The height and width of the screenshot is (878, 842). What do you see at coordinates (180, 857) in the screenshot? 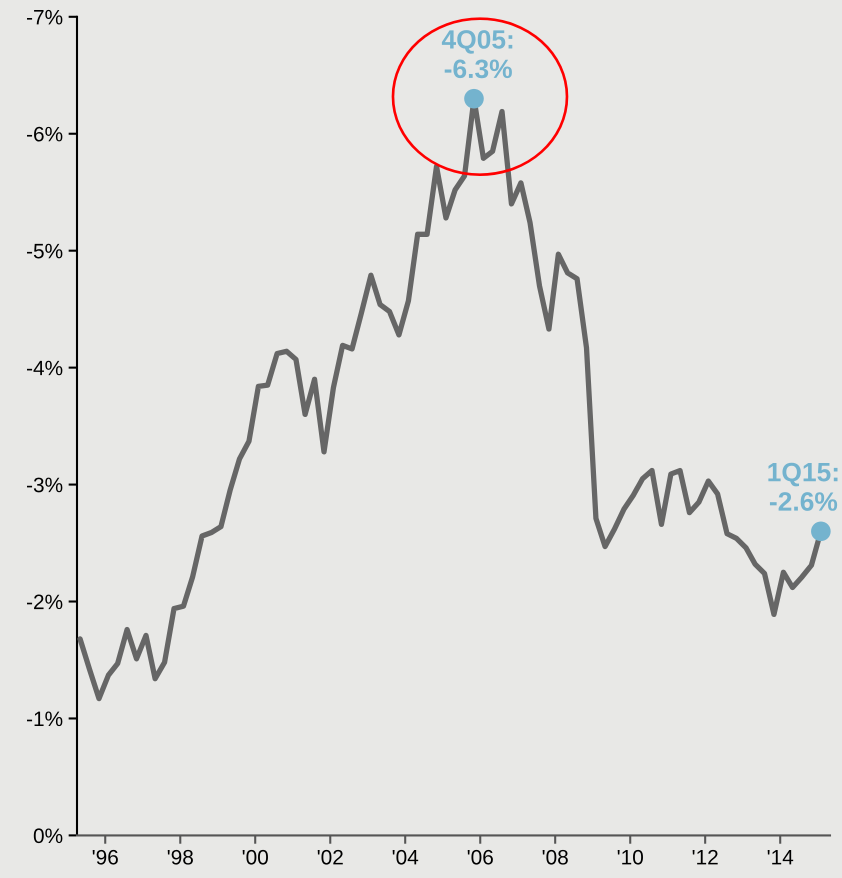
I see `x-tick-label: '98` at bounding box center [180, 857].